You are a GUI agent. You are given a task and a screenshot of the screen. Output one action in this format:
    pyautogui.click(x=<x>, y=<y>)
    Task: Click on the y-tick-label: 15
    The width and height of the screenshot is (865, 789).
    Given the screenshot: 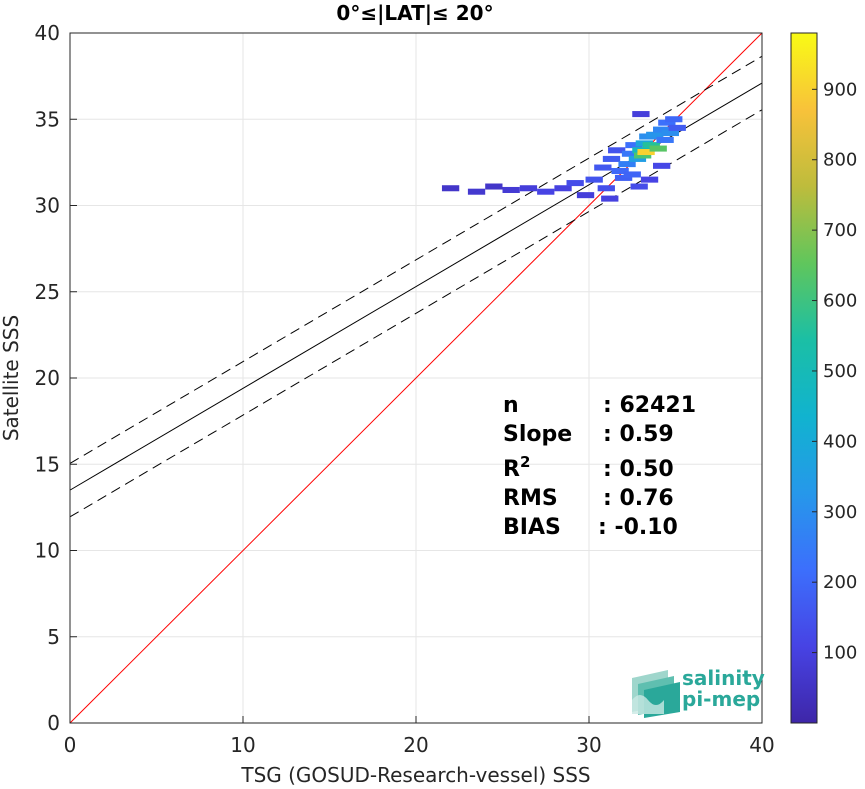 What is the action you would take?
    pyautogui.click(x=47, y=464)
    